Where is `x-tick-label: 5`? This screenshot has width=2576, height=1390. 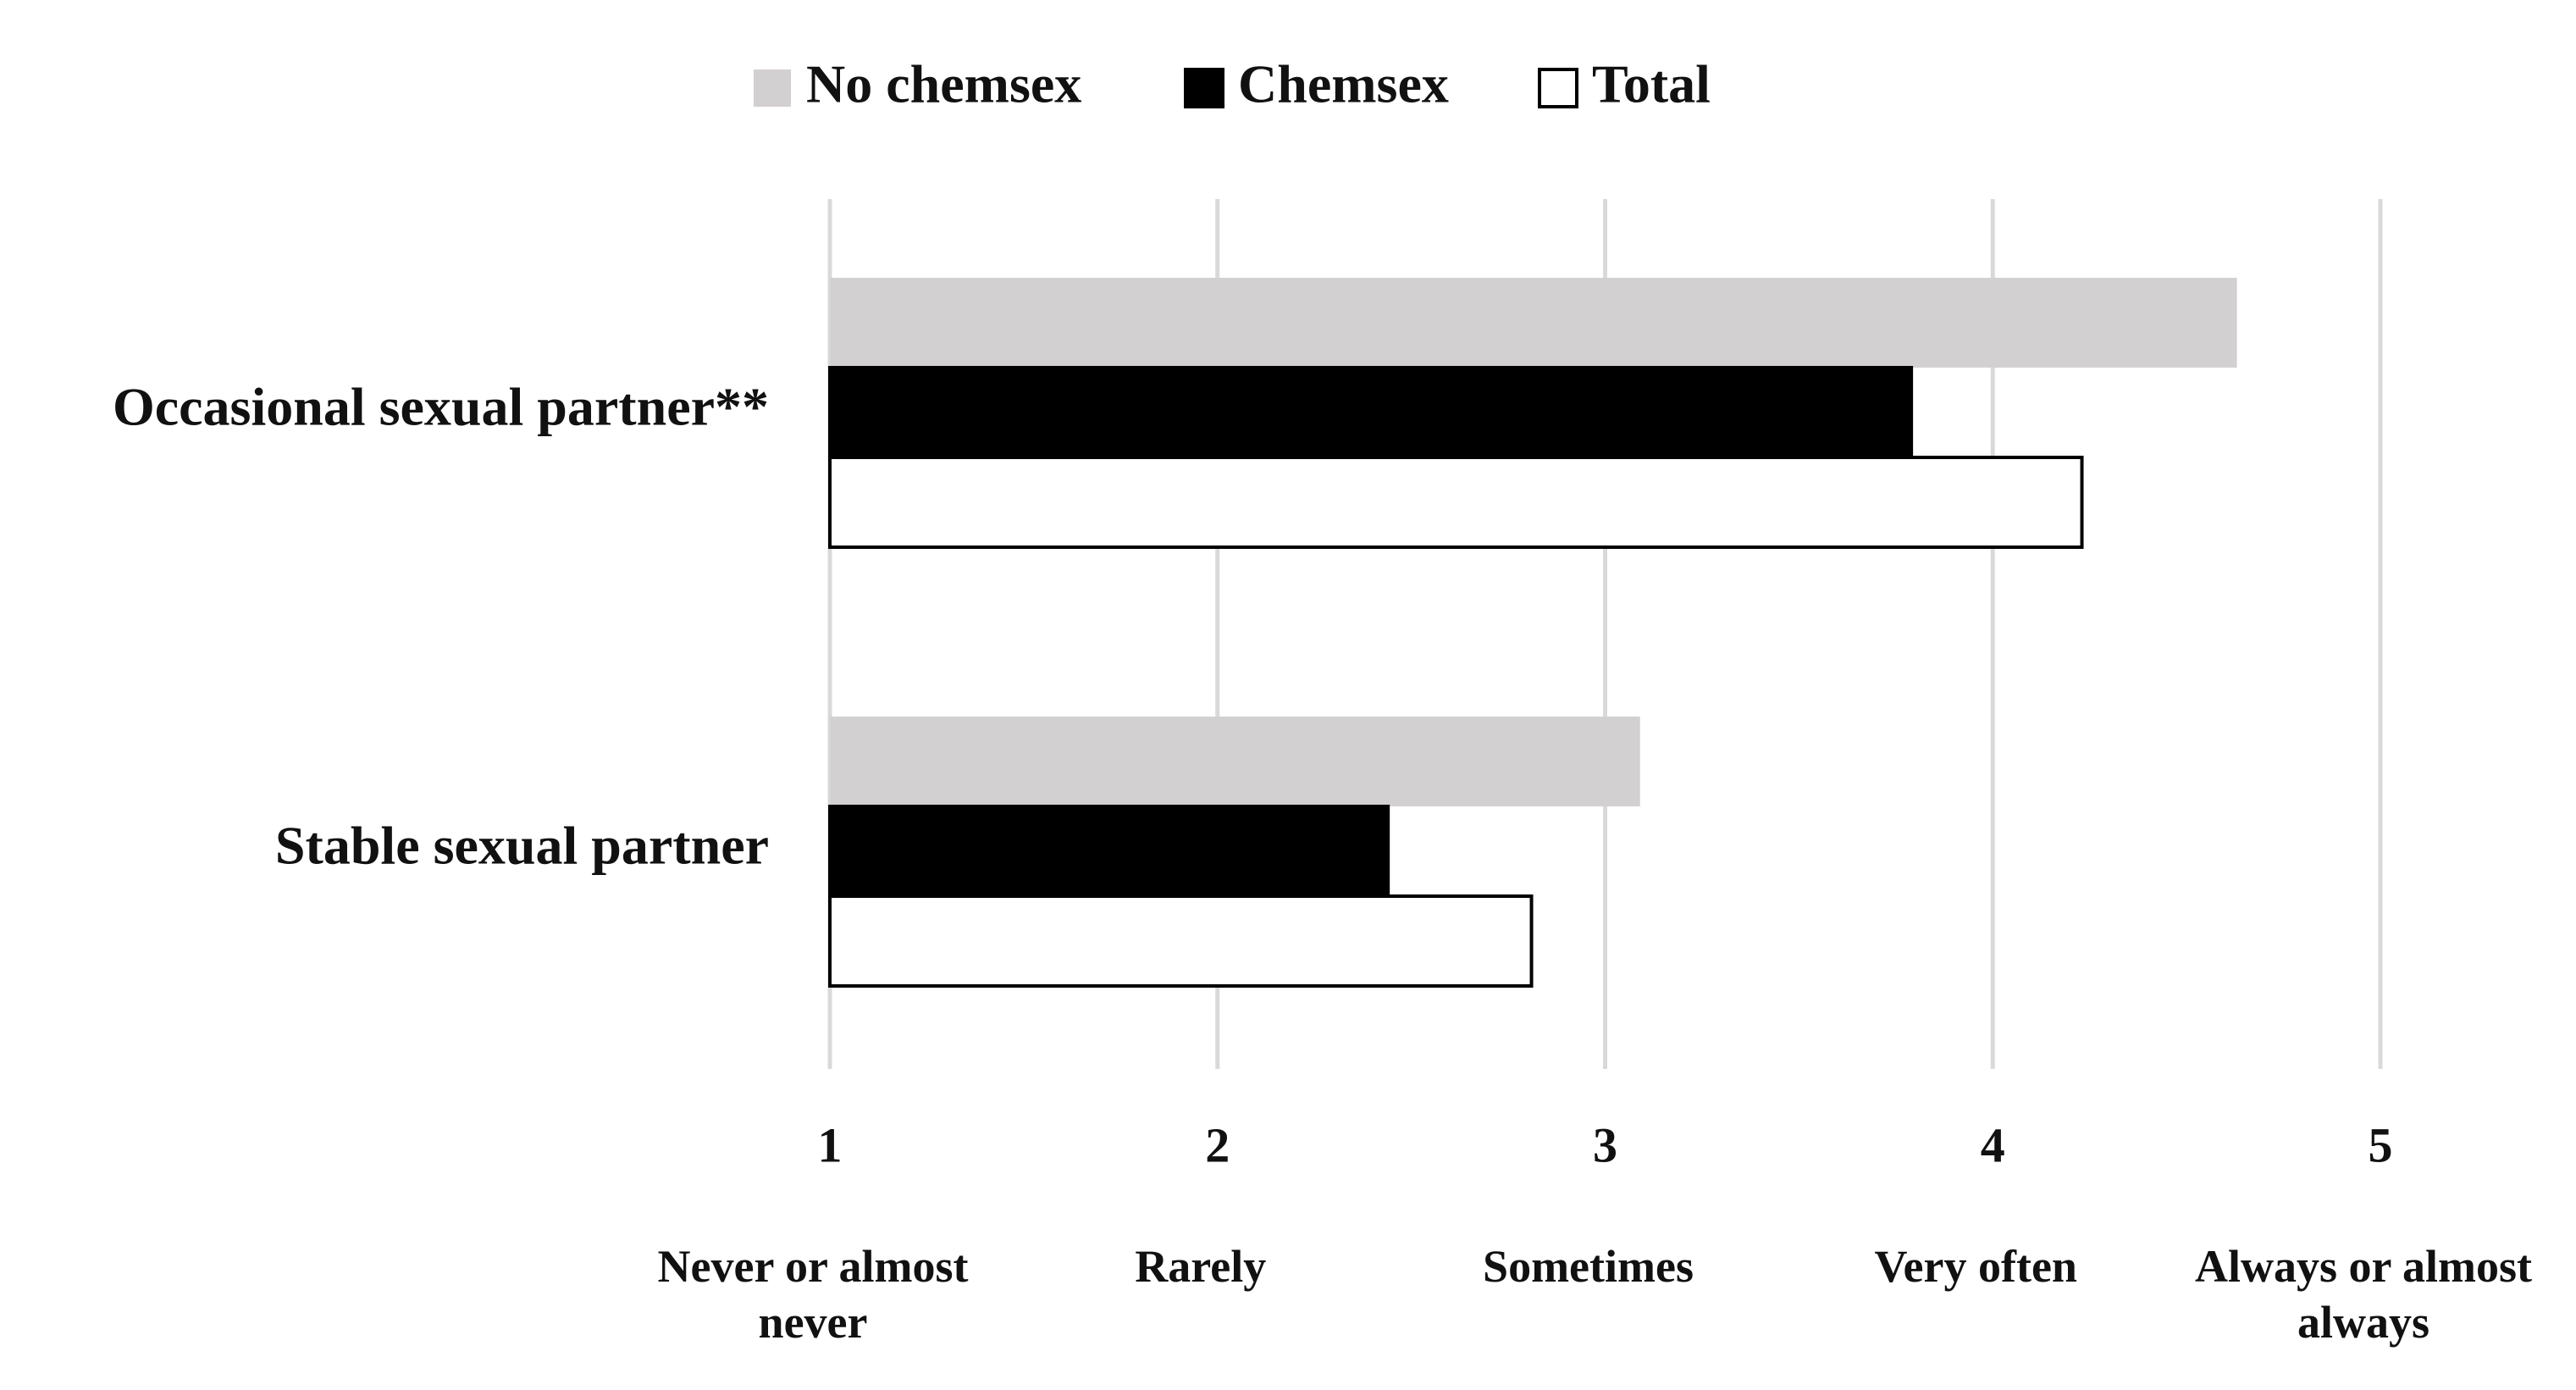
x-tick-label: 5 is located at coordinates (2381, 1144).